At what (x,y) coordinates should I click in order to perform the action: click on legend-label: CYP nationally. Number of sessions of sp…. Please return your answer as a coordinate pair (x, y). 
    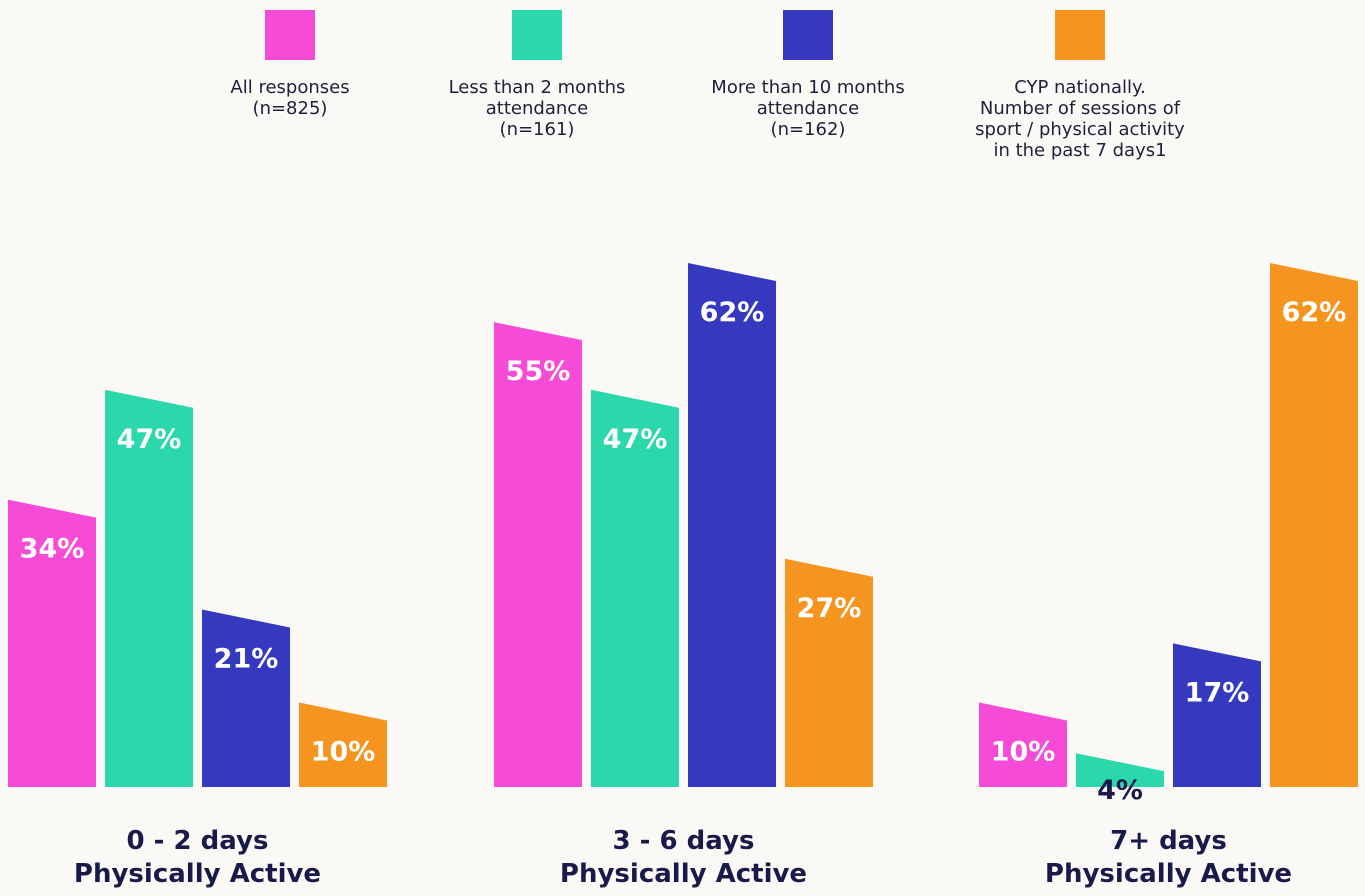
    Looking at the image, I should click on (1080, 119).